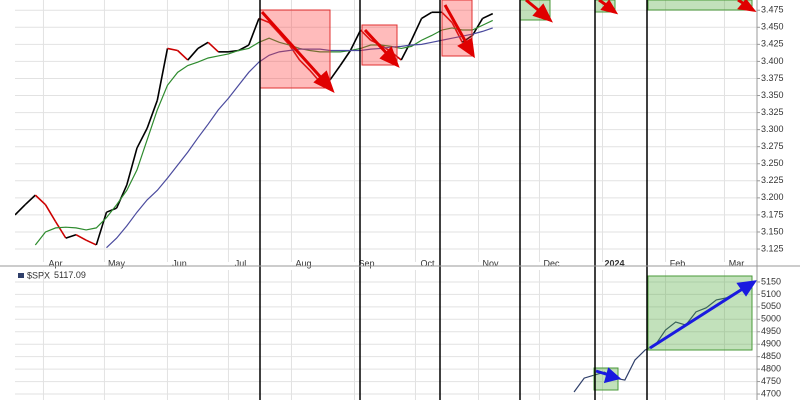 This screenshot has width=800, height=400. What do you see at coordinates (772, 231) in the screenshot?
I see `y-tick-label: 3.150` at bounding box center [772, 231].